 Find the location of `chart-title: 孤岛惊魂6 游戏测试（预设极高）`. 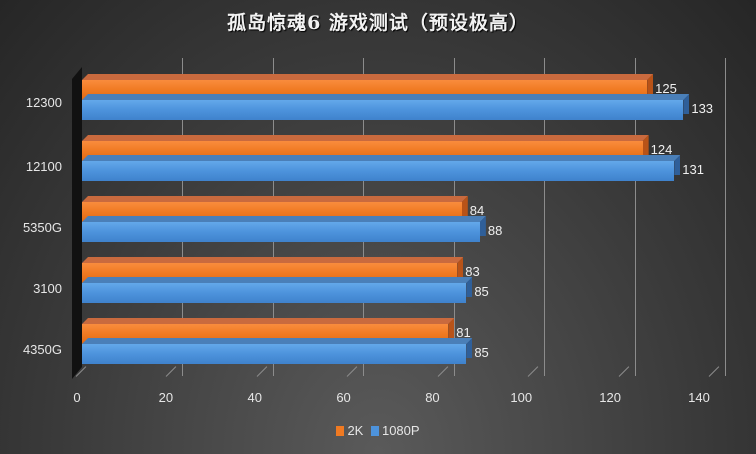

chart-title: 孤岛惊魂6 游戏测试（预设极高） is located at coordinates (378, 23).